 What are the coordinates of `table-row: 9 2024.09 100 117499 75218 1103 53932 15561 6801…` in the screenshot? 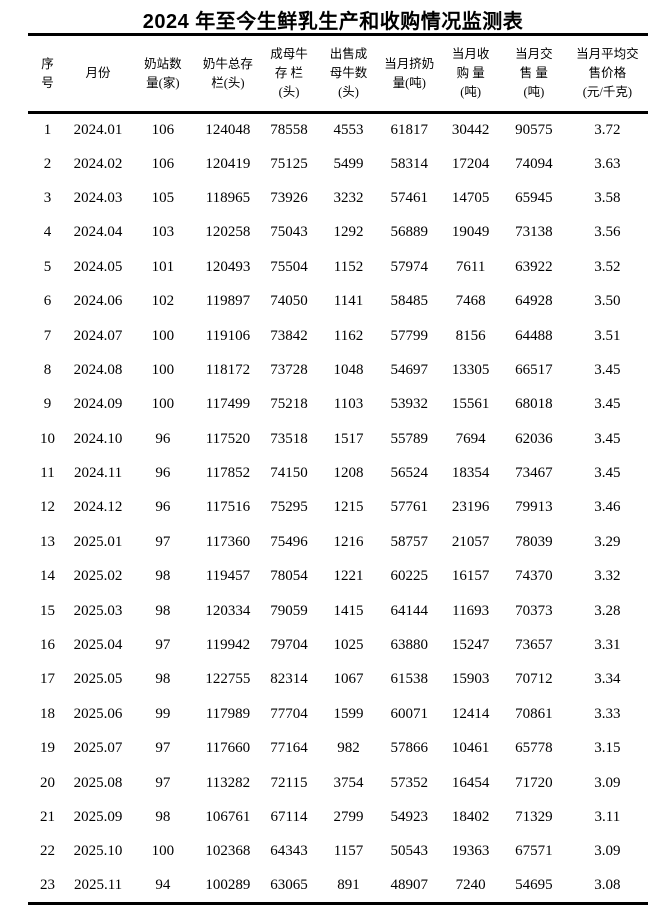 It's located at (338, 405).